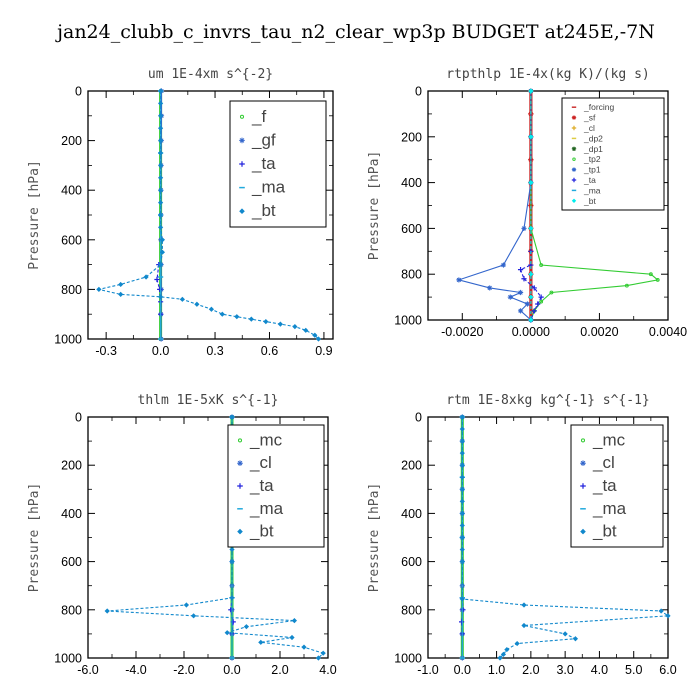  I want to click on x-tick-label: 0.0000, so click(531, 332).